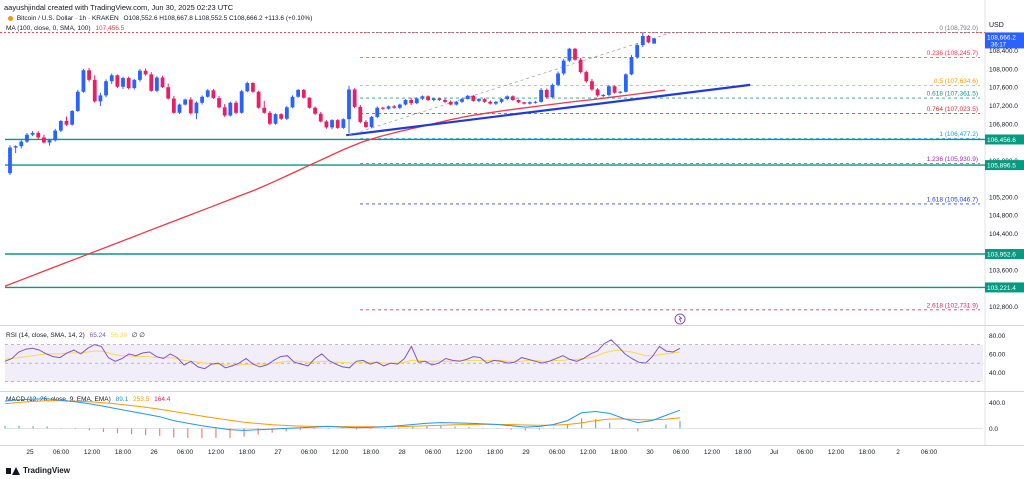  Describe the element at coordinates (952, 94) in the screenshot. I see `fib-level-label: 0.618 (107,361.5)` at that location.